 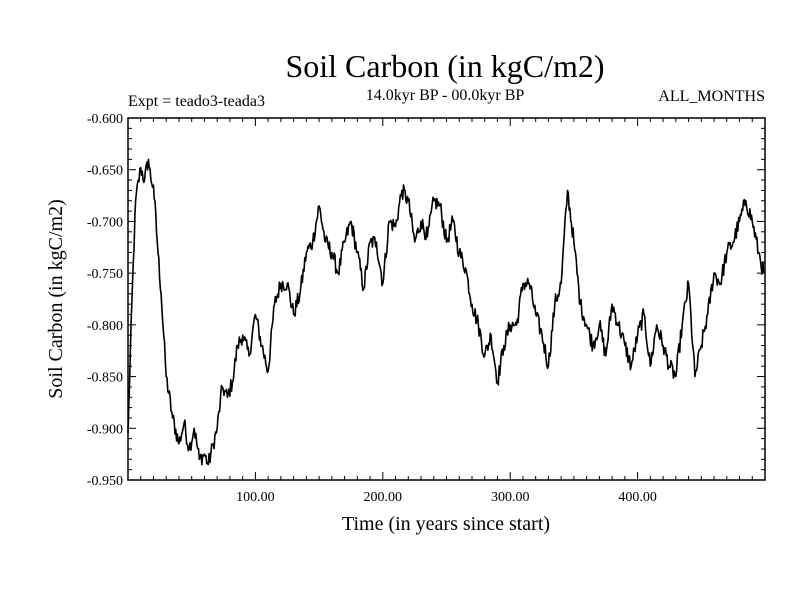 I want to click on x-tick-label: 200.00, so click(x=383, y=497).